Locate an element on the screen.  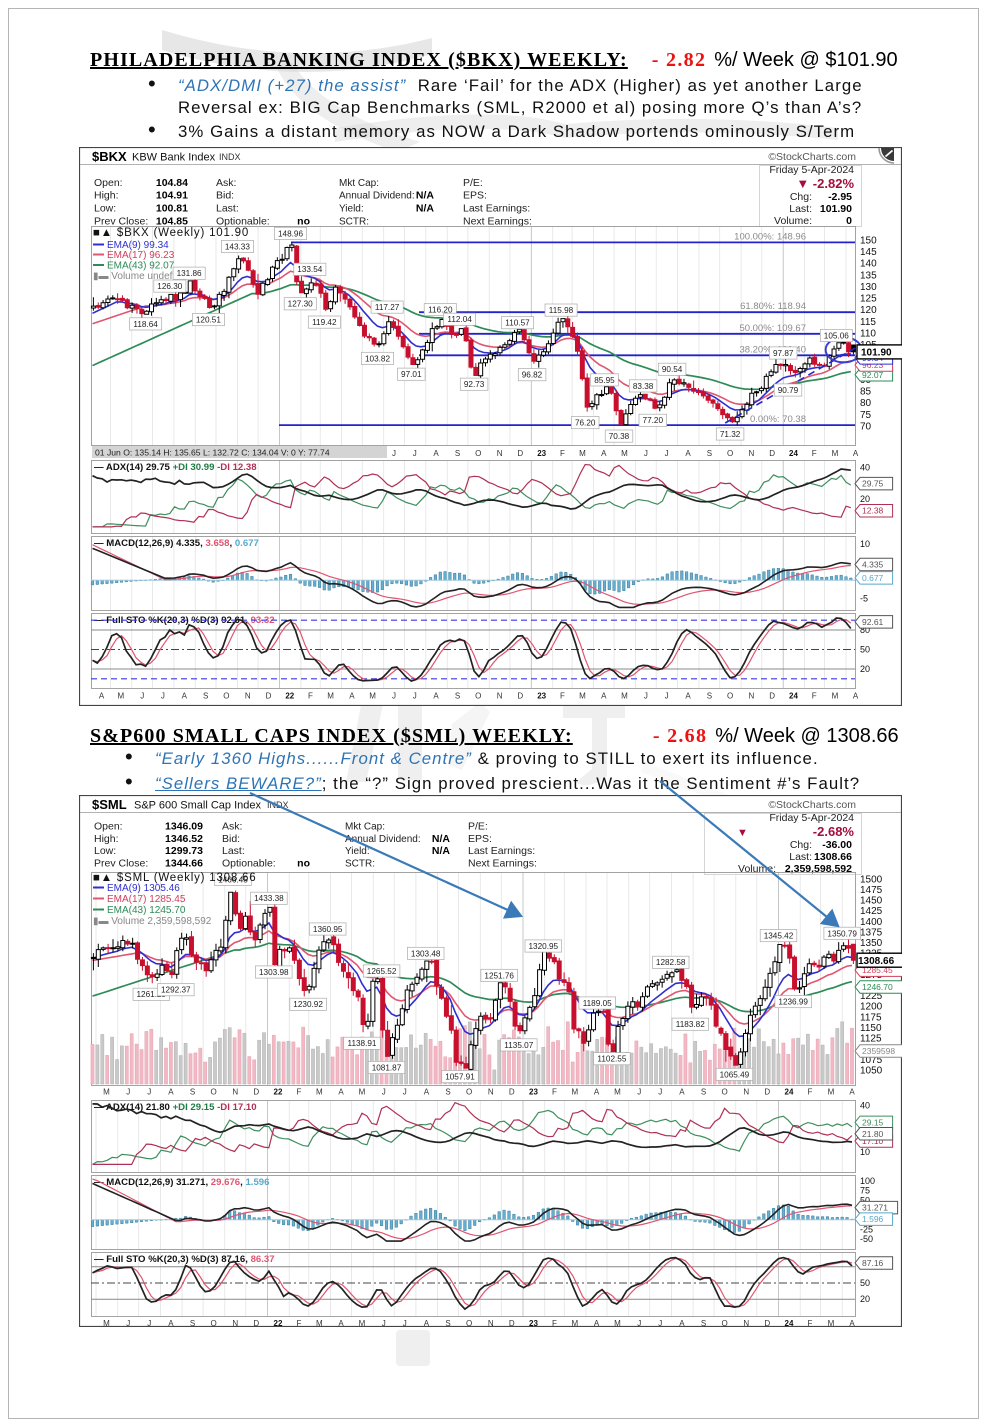
svg-text: 104.85 is located at coordinates (172, 221).